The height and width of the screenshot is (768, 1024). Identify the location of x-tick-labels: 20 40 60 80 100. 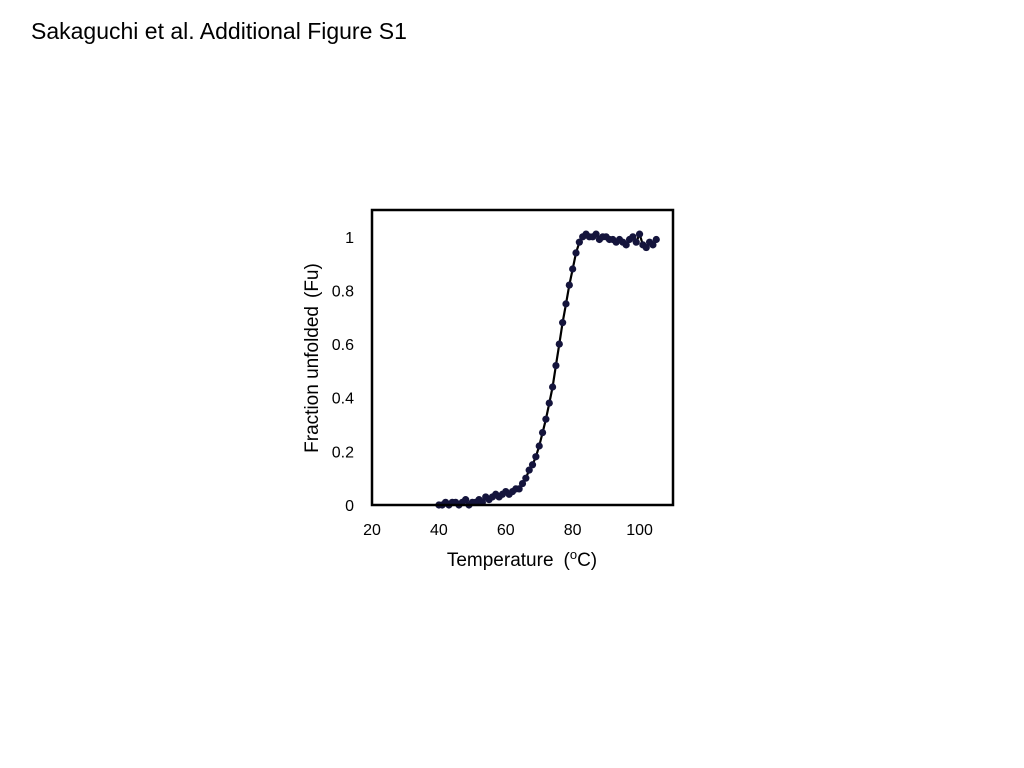
(508, 530).